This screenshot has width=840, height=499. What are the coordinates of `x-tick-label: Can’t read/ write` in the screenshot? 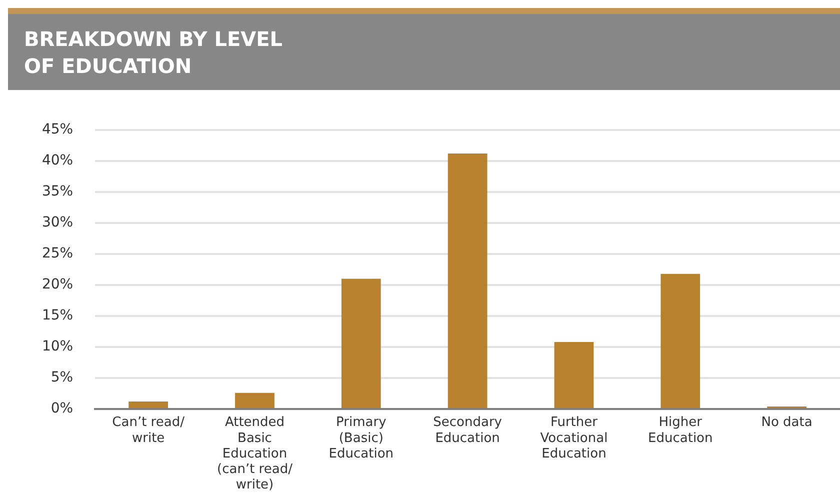 It's located at (149, 430).